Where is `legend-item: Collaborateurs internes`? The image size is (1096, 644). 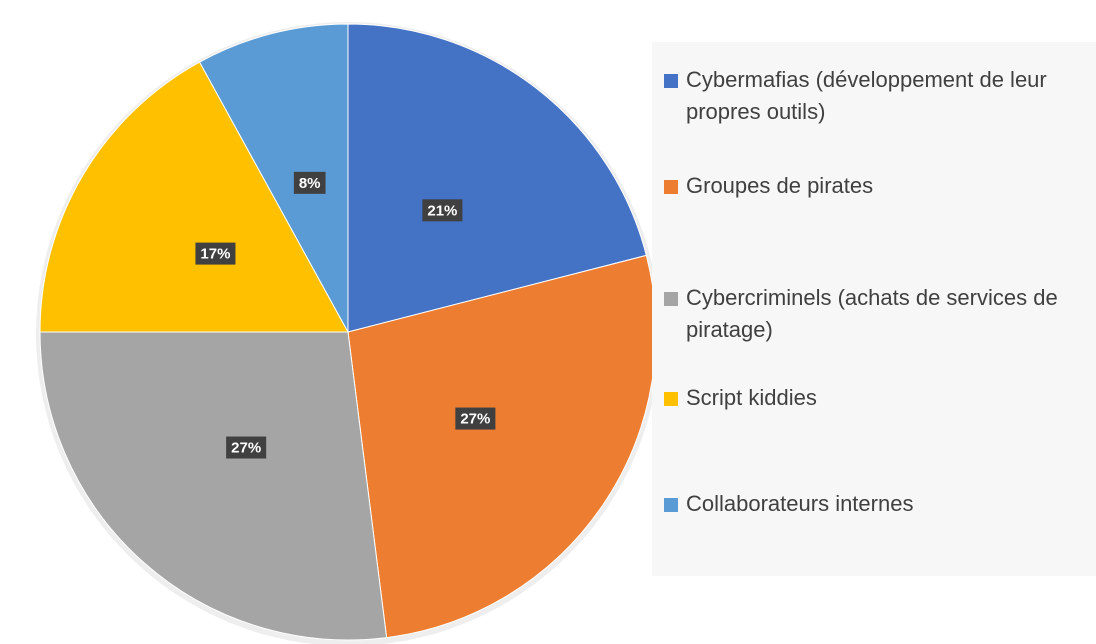 legend-item: Collaborateurs internes is located at coordinates (861, 504).